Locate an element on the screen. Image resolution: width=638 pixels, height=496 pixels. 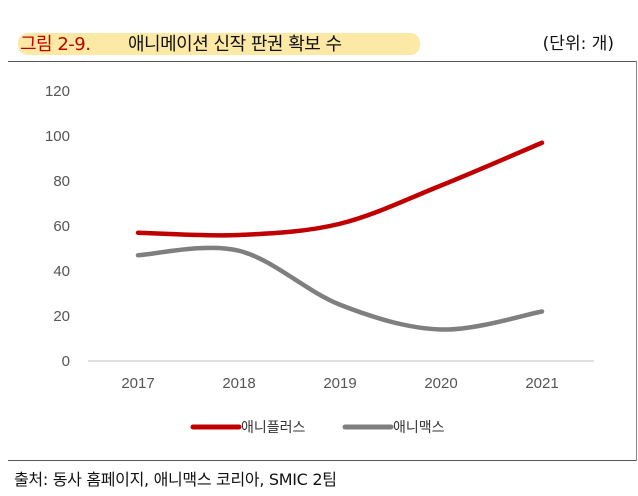
x-tick-label: 2017 is located at coordinates (137, 383).